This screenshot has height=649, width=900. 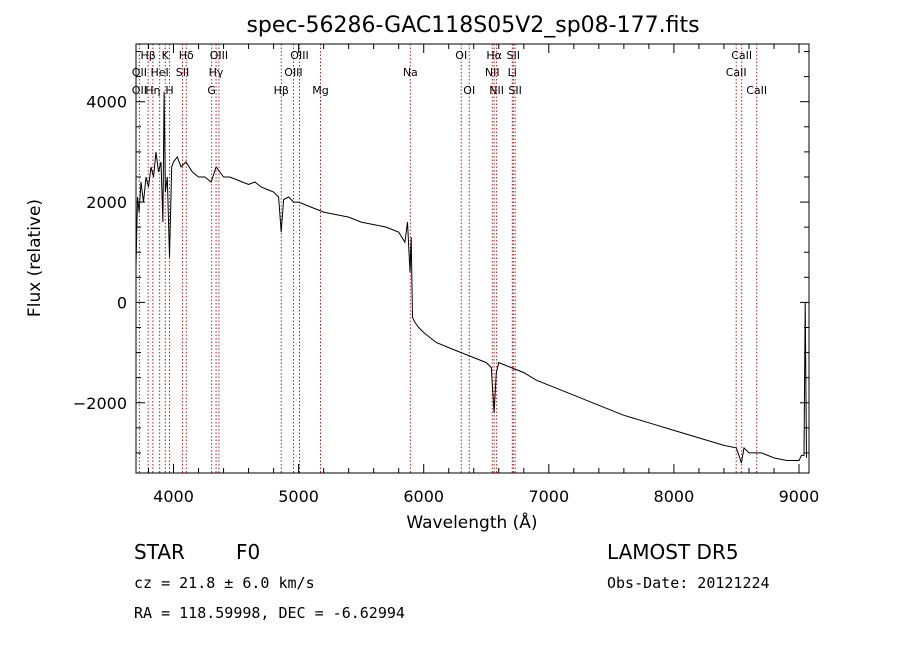 I want to click on subclass: F0, so click(x=248, y=552).